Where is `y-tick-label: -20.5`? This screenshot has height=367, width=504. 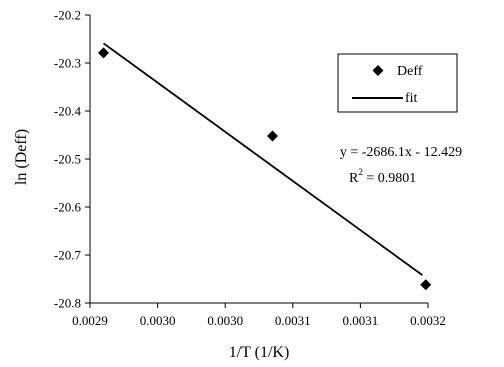
y-tick-label: -20.5 is located at coordinates (67, 159).